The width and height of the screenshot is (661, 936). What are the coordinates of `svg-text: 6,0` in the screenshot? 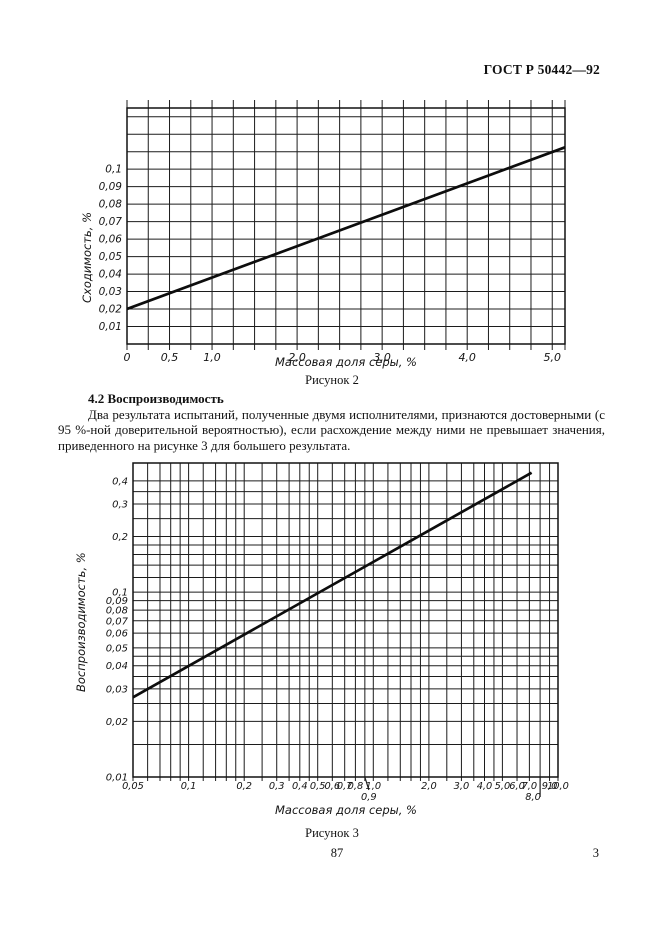 It's located at (517, 786).